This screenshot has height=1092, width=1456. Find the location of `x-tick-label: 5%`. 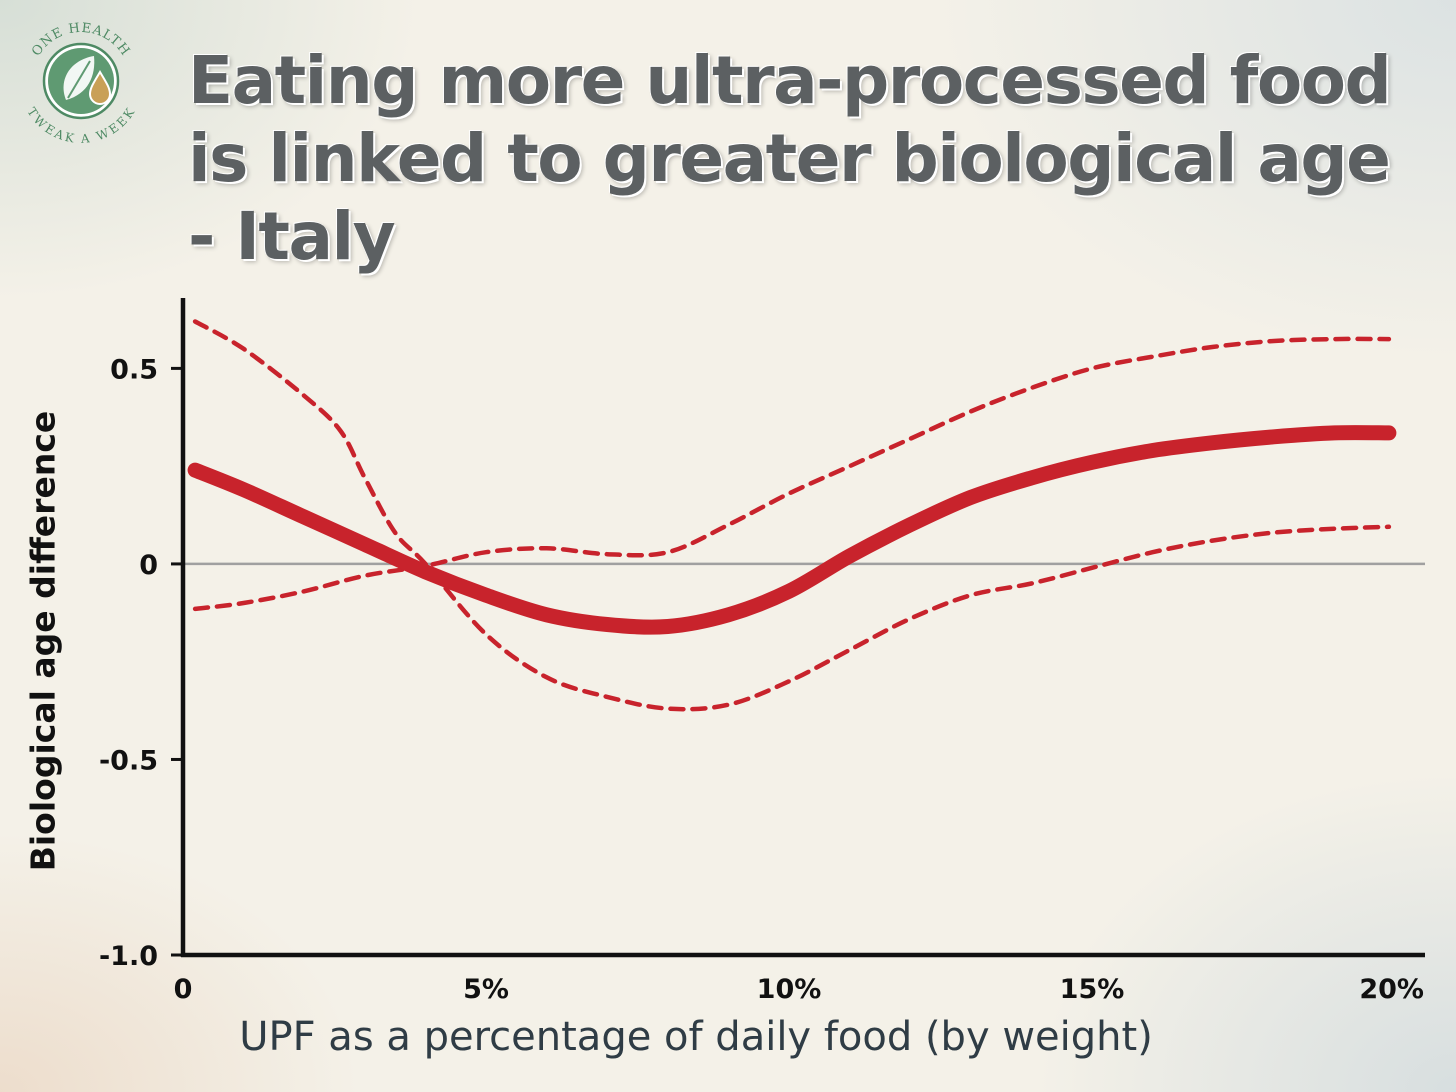

x-tick-label: 5% is located at coordinates (486, 989).